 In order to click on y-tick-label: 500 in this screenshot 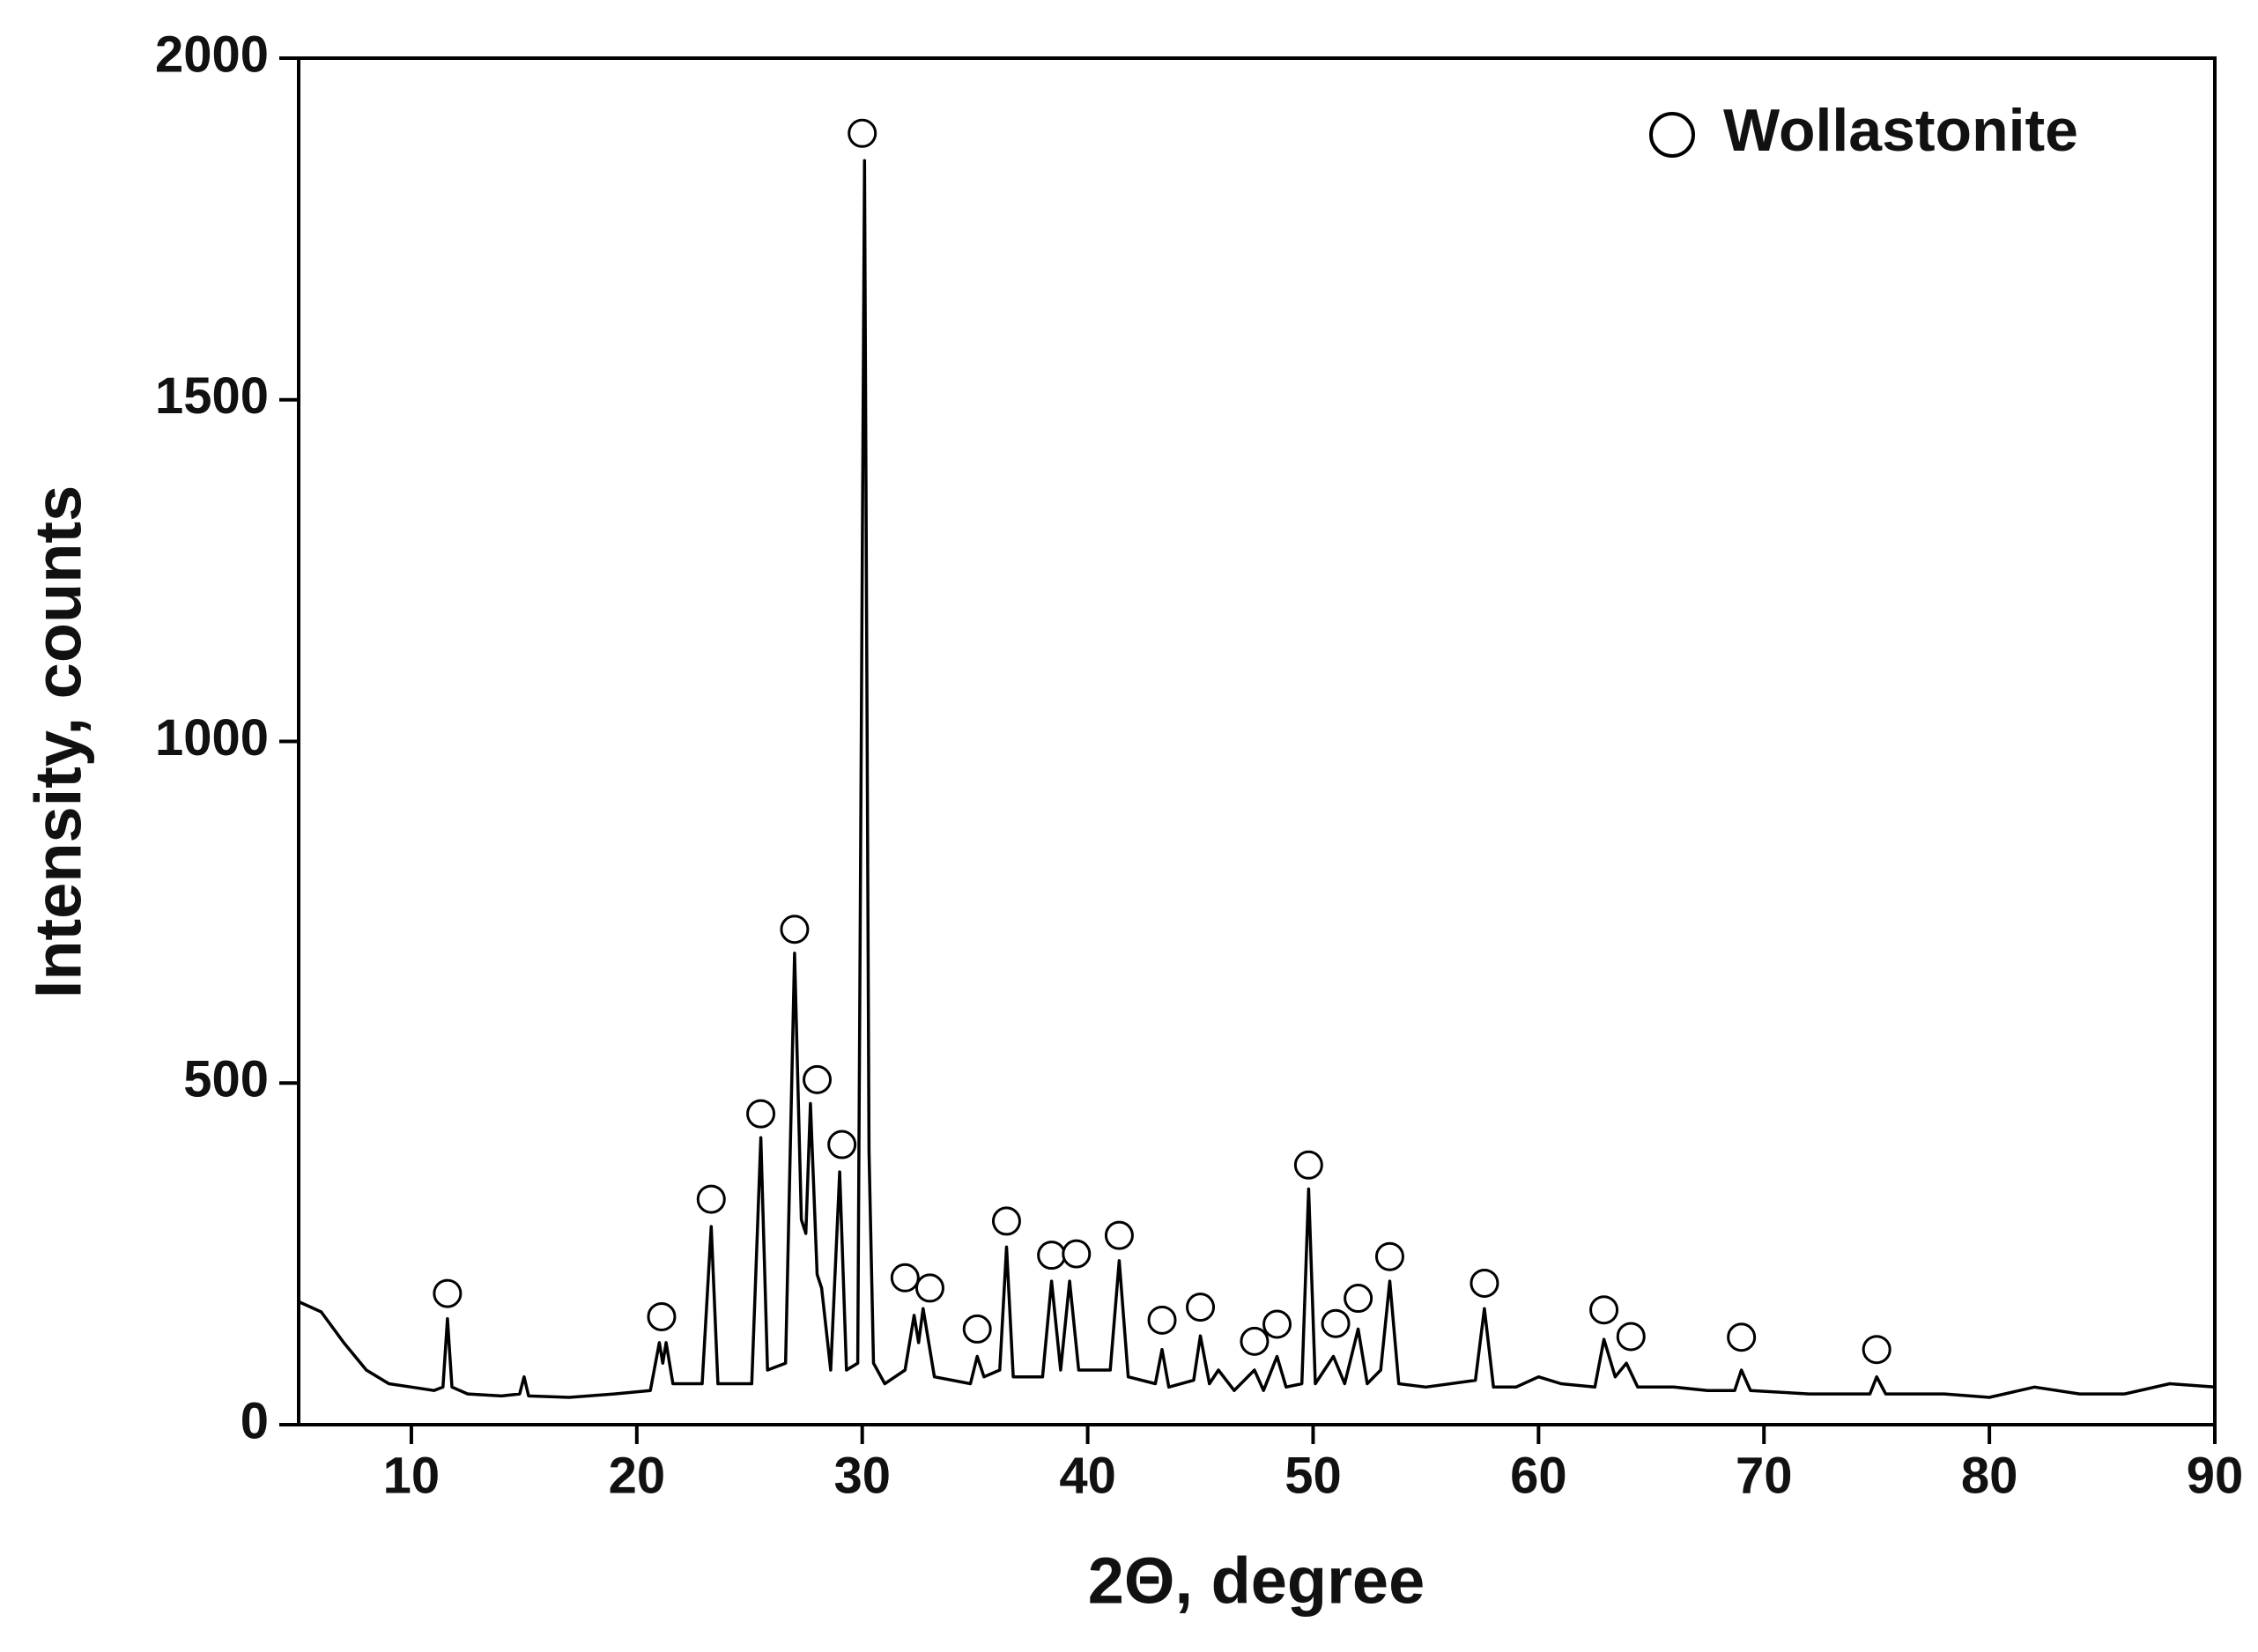, I will do `click(226, 1079)`.